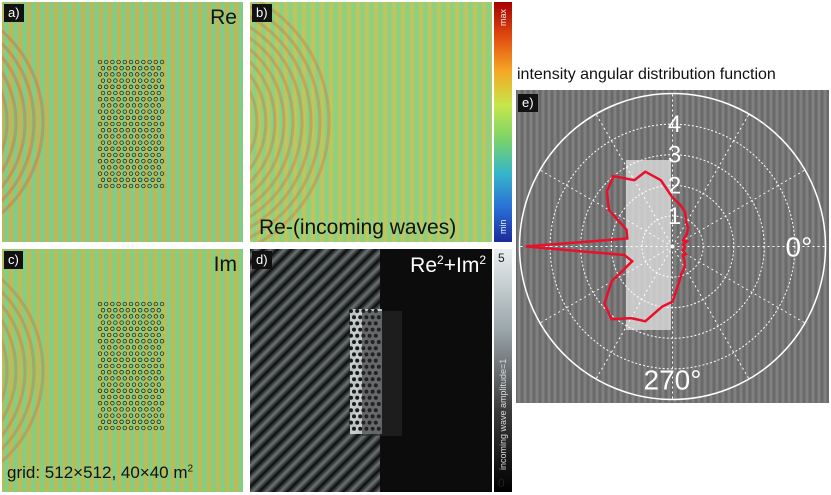 The width and height of the screenshot is (831, 495). What do you see at coordinates (503, 122) in the screenshot?
I see `colorbar-b` at bounding box center [503, 122].